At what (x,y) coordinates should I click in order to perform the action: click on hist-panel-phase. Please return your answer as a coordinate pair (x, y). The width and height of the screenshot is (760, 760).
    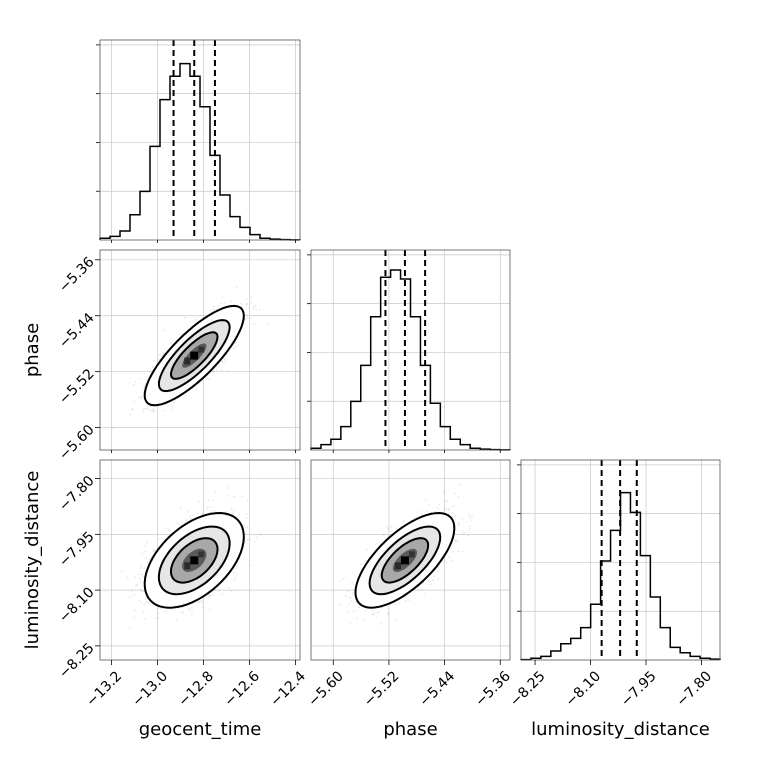
    Looking at the image, I should click on (409, 350).